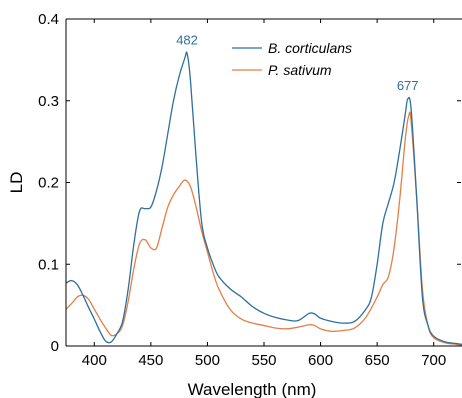  I want to click on y-axis-title: LD, so click(16, 183).